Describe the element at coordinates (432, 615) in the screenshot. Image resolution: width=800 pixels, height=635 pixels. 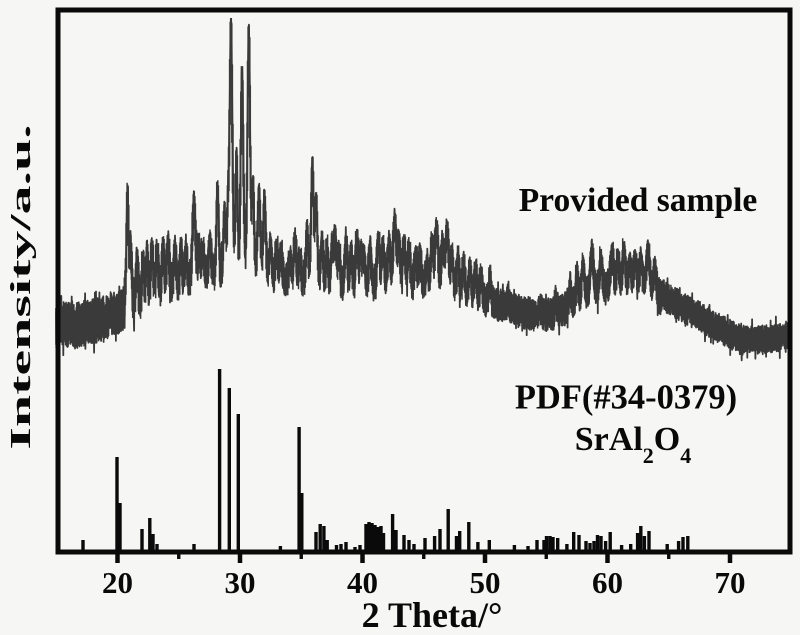
I see `svg-text: 2 Theta/°` at that location.